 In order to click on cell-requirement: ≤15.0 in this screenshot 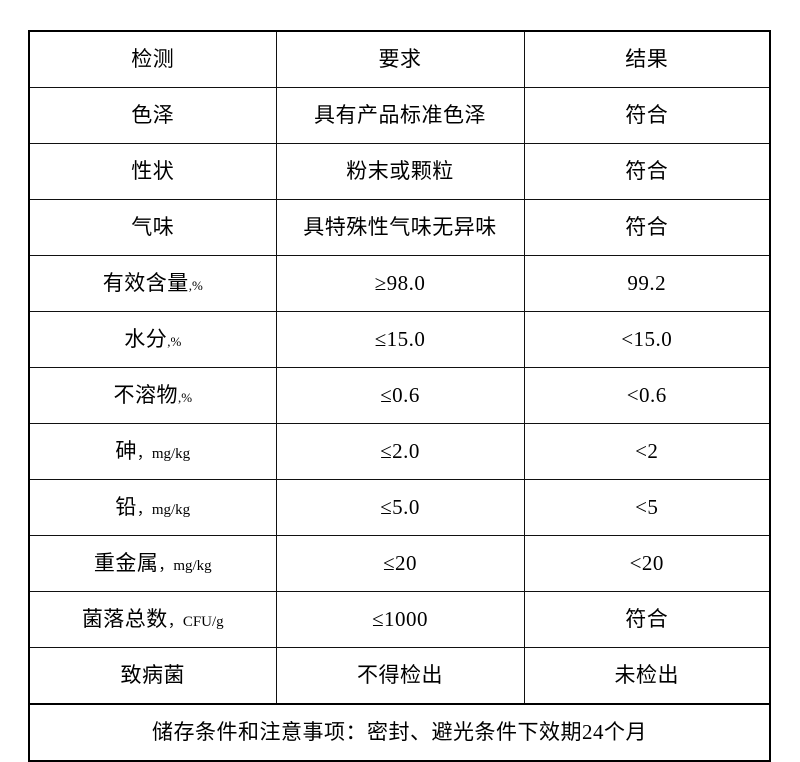, I will do `click(400, 339)`.